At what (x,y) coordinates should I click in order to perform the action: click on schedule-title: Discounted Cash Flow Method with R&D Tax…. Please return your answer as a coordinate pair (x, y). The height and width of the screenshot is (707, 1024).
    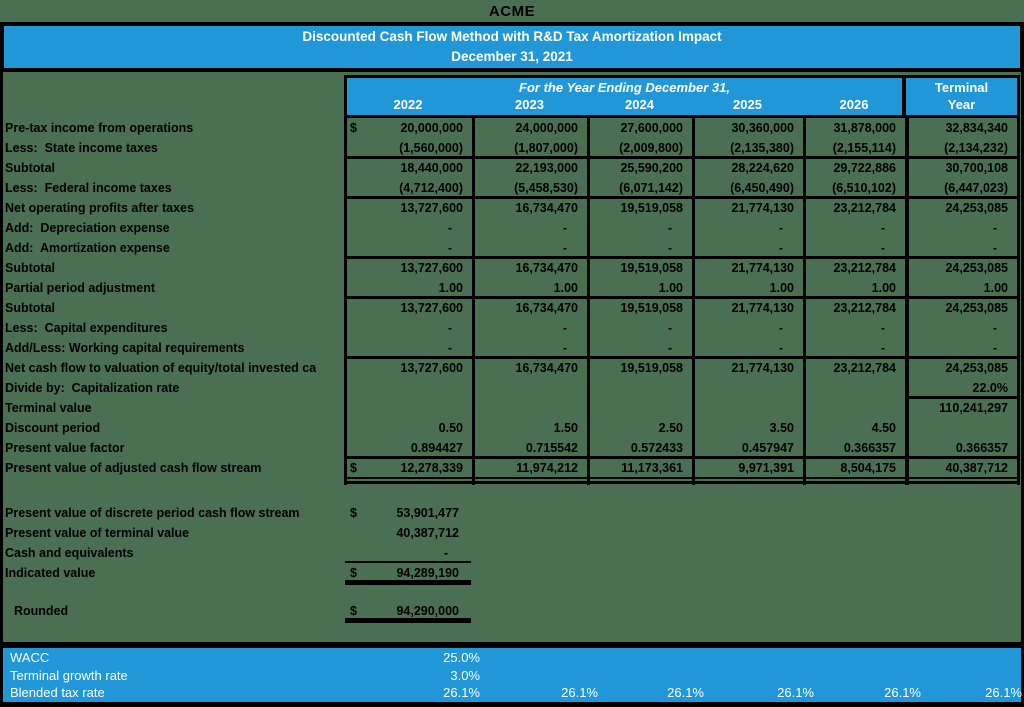
    Looking at the image, I should click on (512, 36).